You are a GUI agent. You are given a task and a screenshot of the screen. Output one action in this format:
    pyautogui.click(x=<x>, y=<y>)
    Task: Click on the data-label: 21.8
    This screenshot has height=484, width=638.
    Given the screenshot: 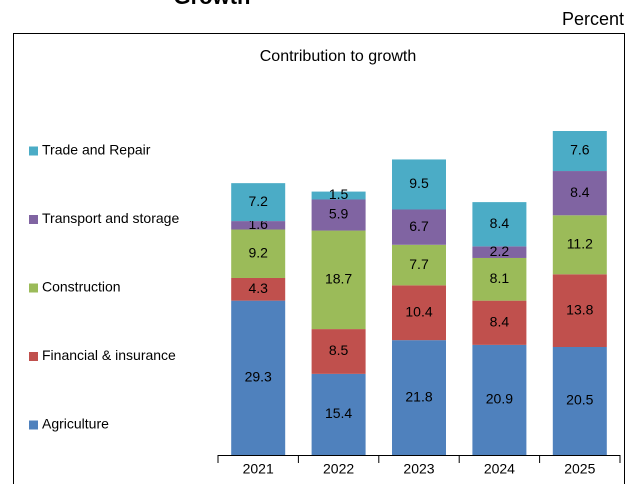 What is the action you would take?
    pyautogui.click(x=418, y=396)
    